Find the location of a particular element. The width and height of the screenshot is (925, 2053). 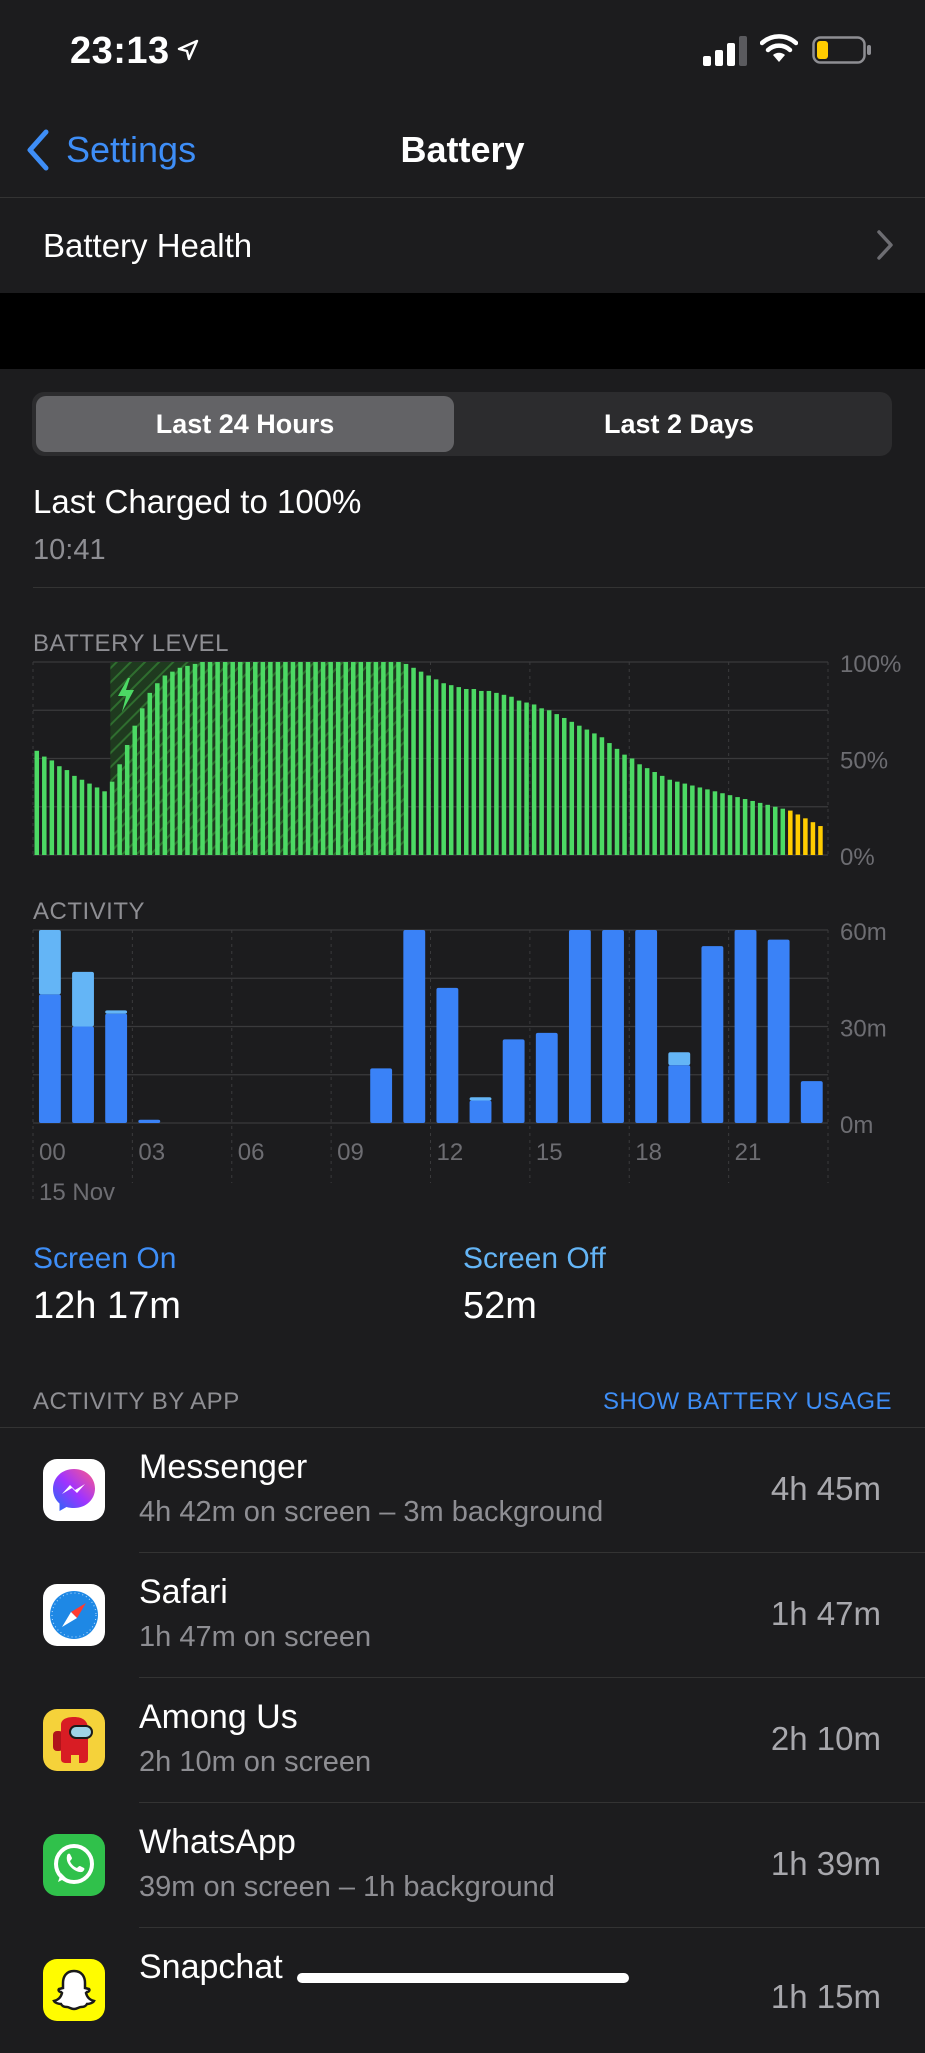

chevron-left-icon is located at coordinates (38, 150).